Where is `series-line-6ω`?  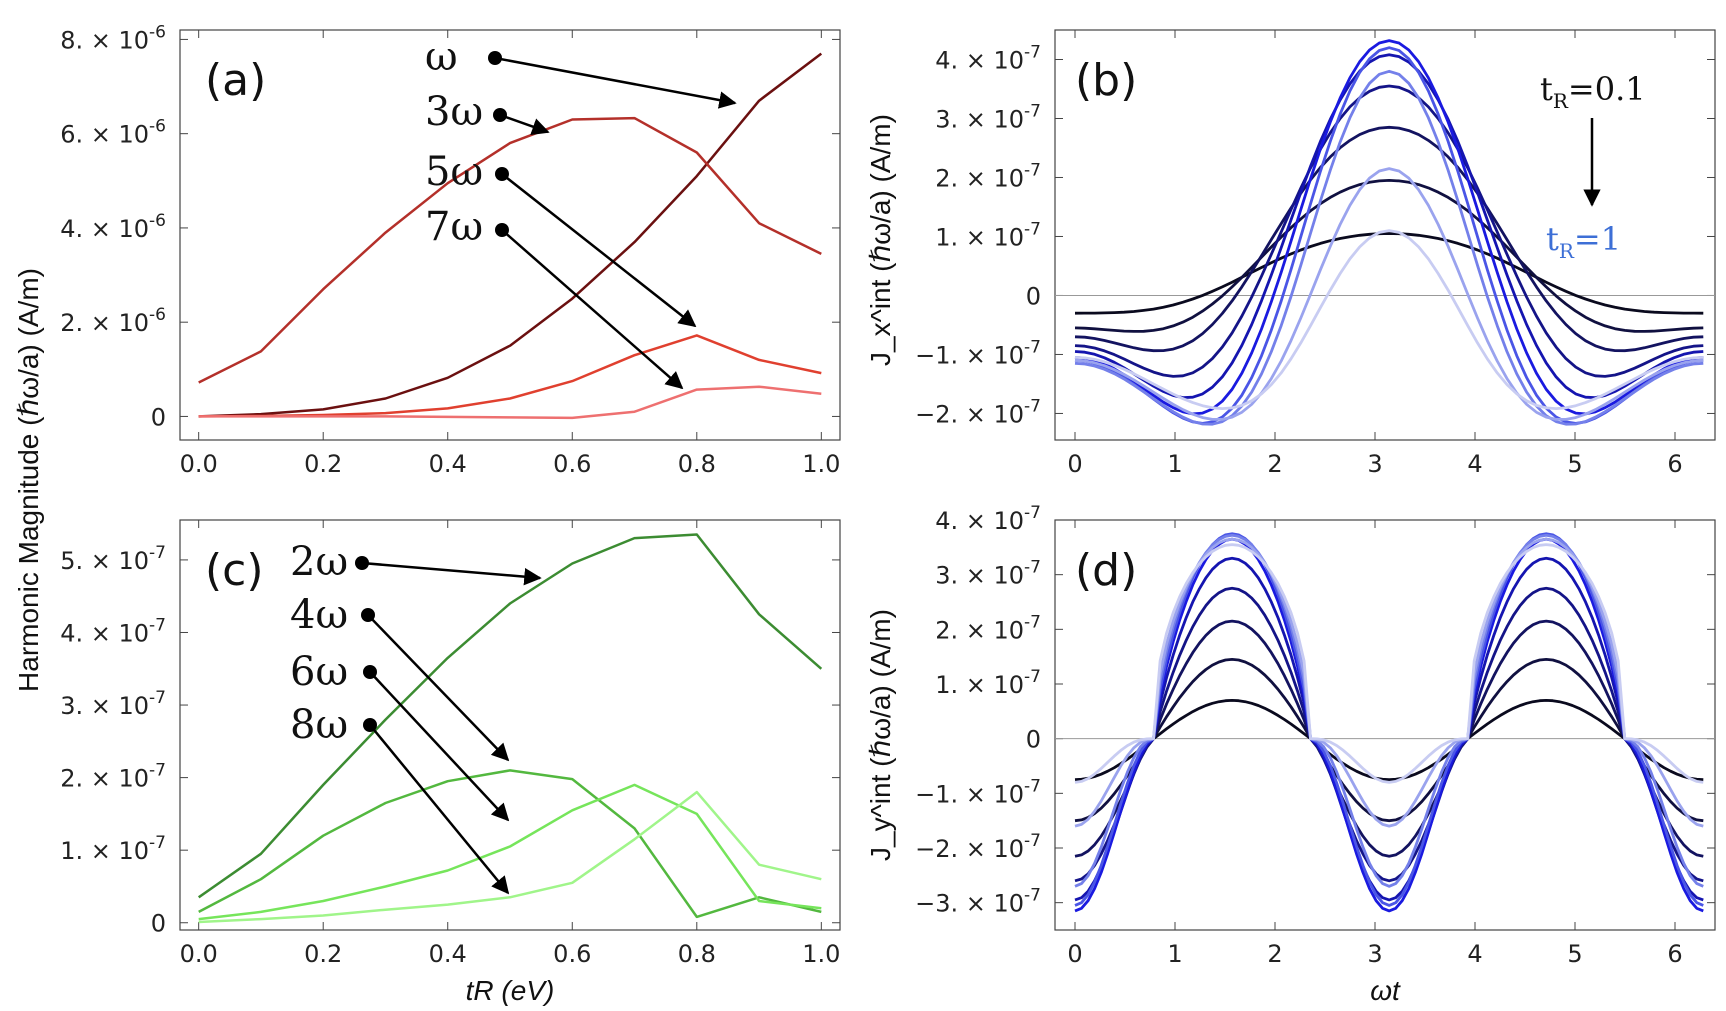
series-line-6ω is located at coordinates (510, 852).